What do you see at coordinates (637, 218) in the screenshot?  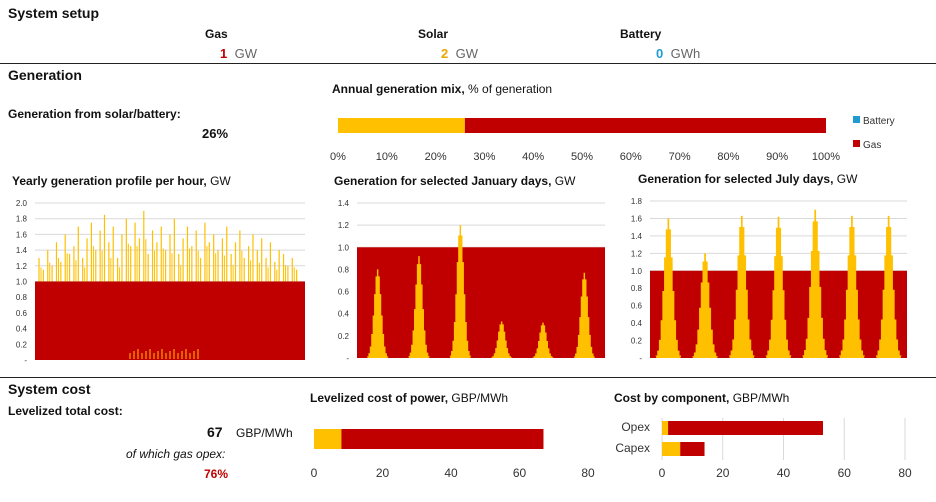 I see `july-y-tick: 1.6` at bounding box center [637, 218].